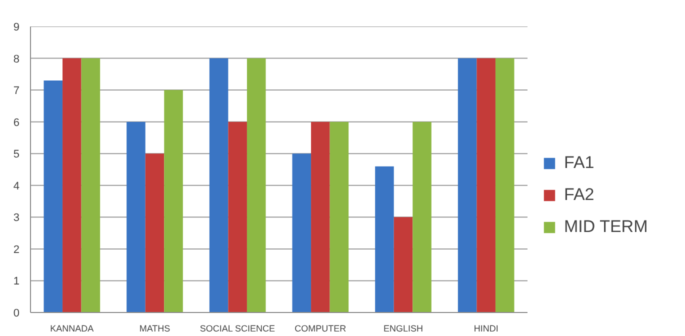  What do you see at coordinates (16, 250) in the screenshot?
I see `y-tick-label: 2` at bounding box center [16, 250].